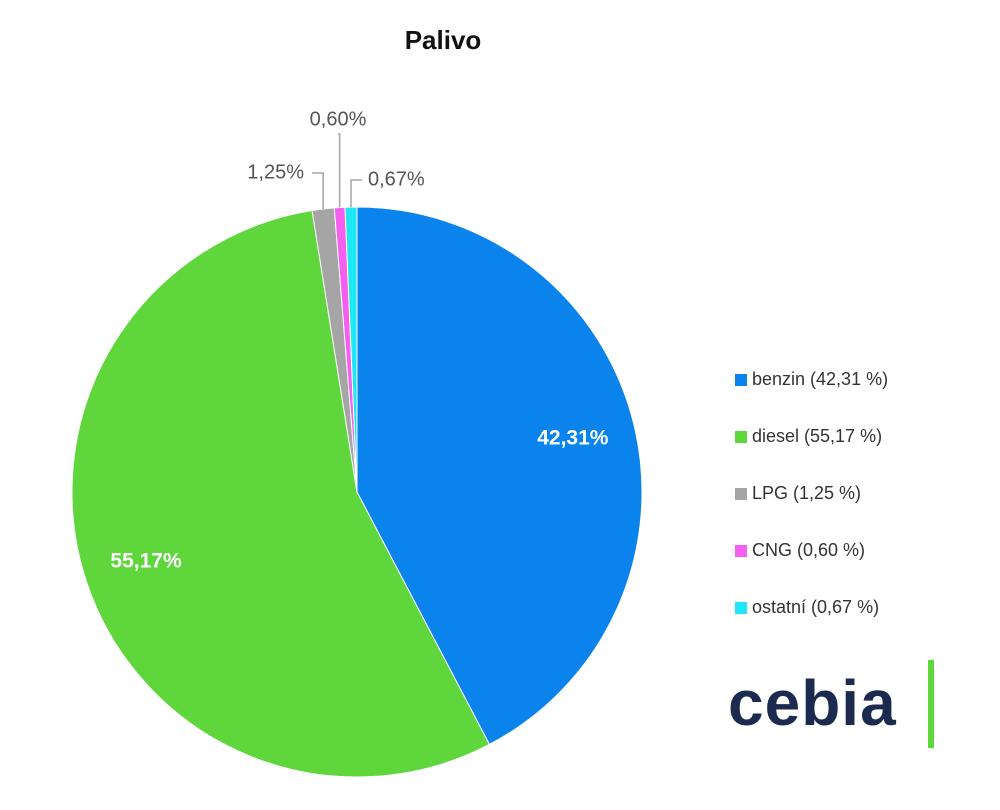 This screenshot has height=810, width=1000. Describe the element at coordinates (351, 349) in the screenshot. I see `pie-slice` at that location.